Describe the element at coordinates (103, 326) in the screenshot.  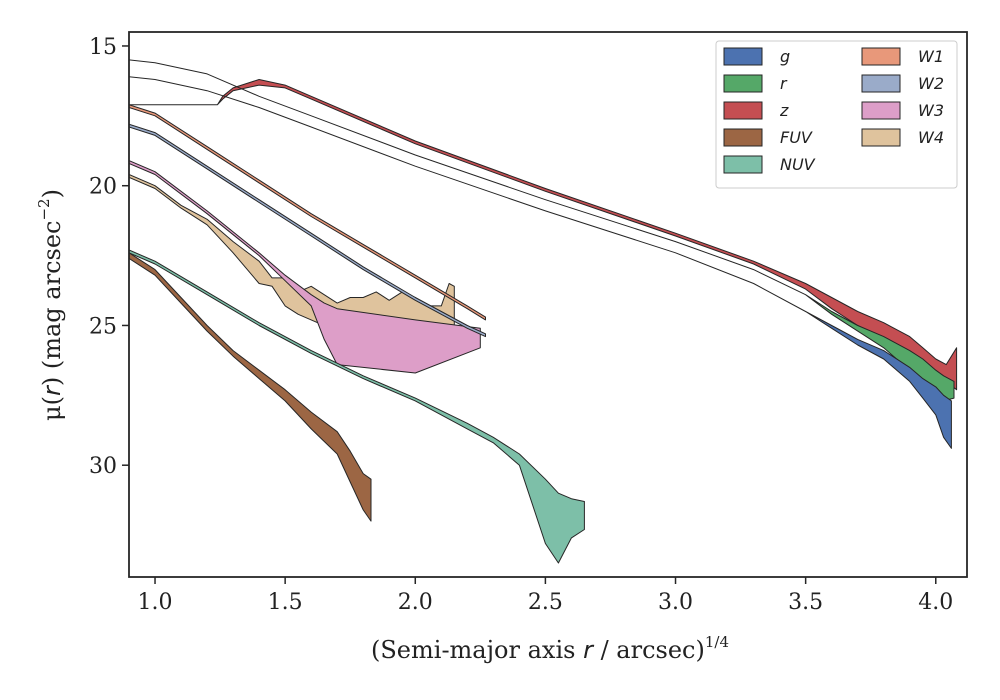
I see `y-tick-label: 25` at that location.